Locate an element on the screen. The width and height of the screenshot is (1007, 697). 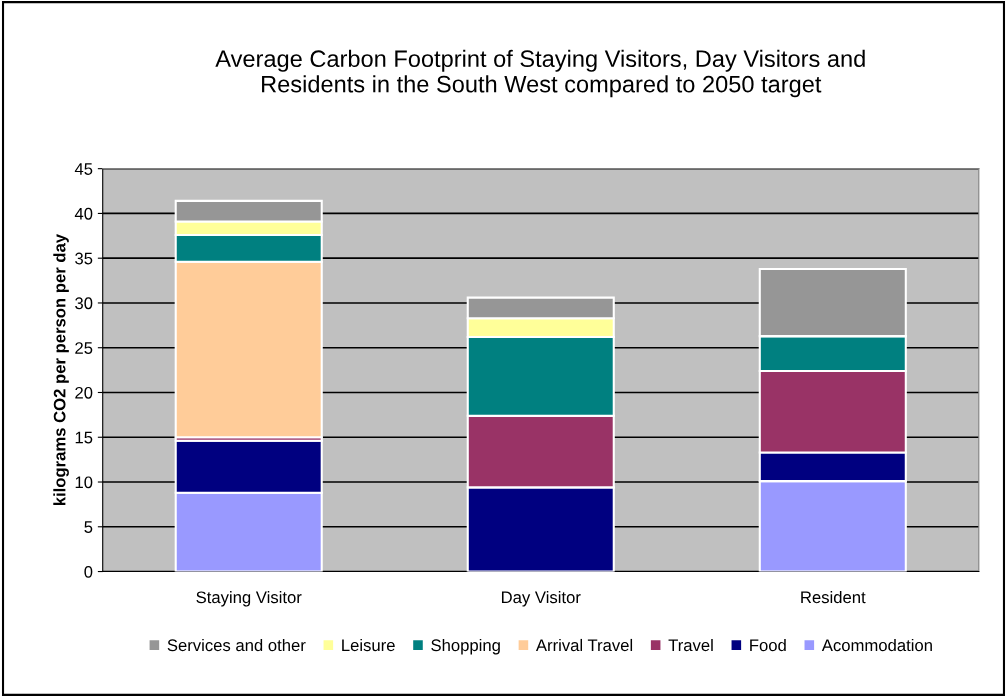
chart-title: Average Carbon Footprint of Staying Visitors, Day Visitors and Residents in the South West compared to 2050 target is located at coordinates (540, 73).